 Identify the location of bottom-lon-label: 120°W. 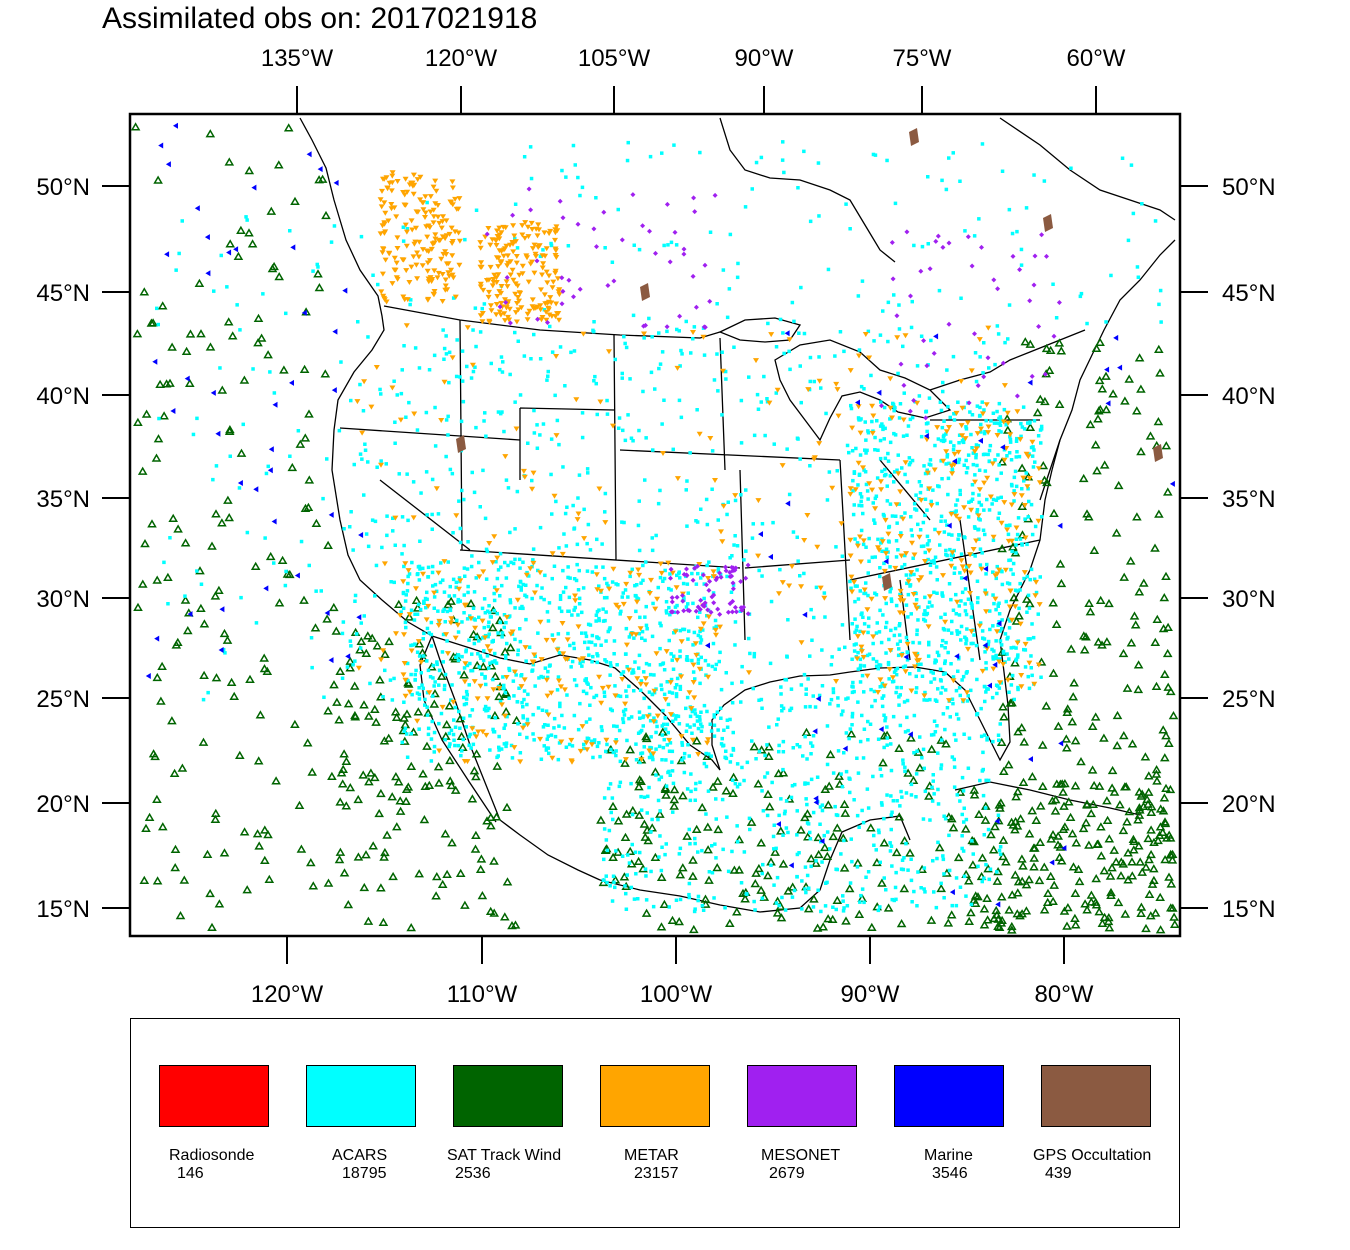
(287, 994).